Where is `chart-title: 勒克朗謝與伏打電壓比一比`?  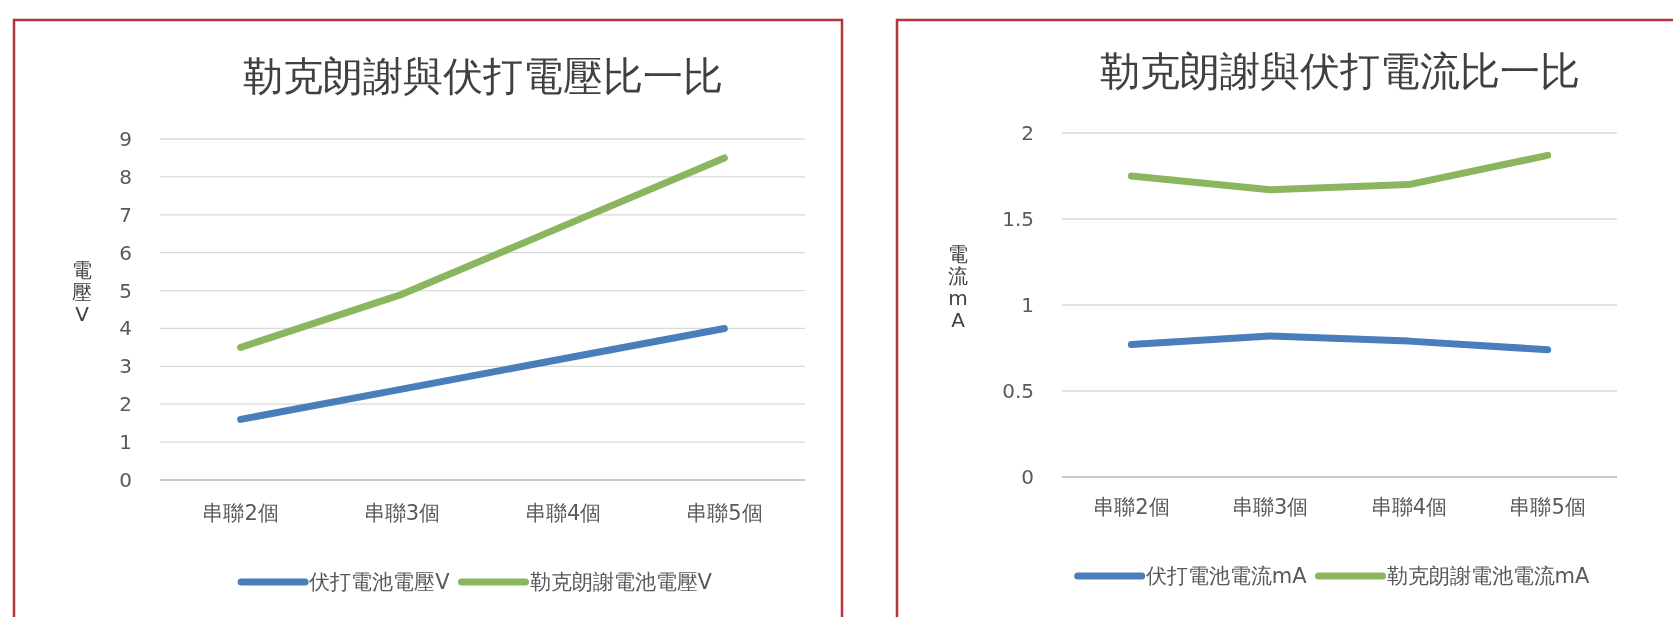
chart-title: 勒克朗謝與伏打電壓比一比 is located at coordinates (482, 76).